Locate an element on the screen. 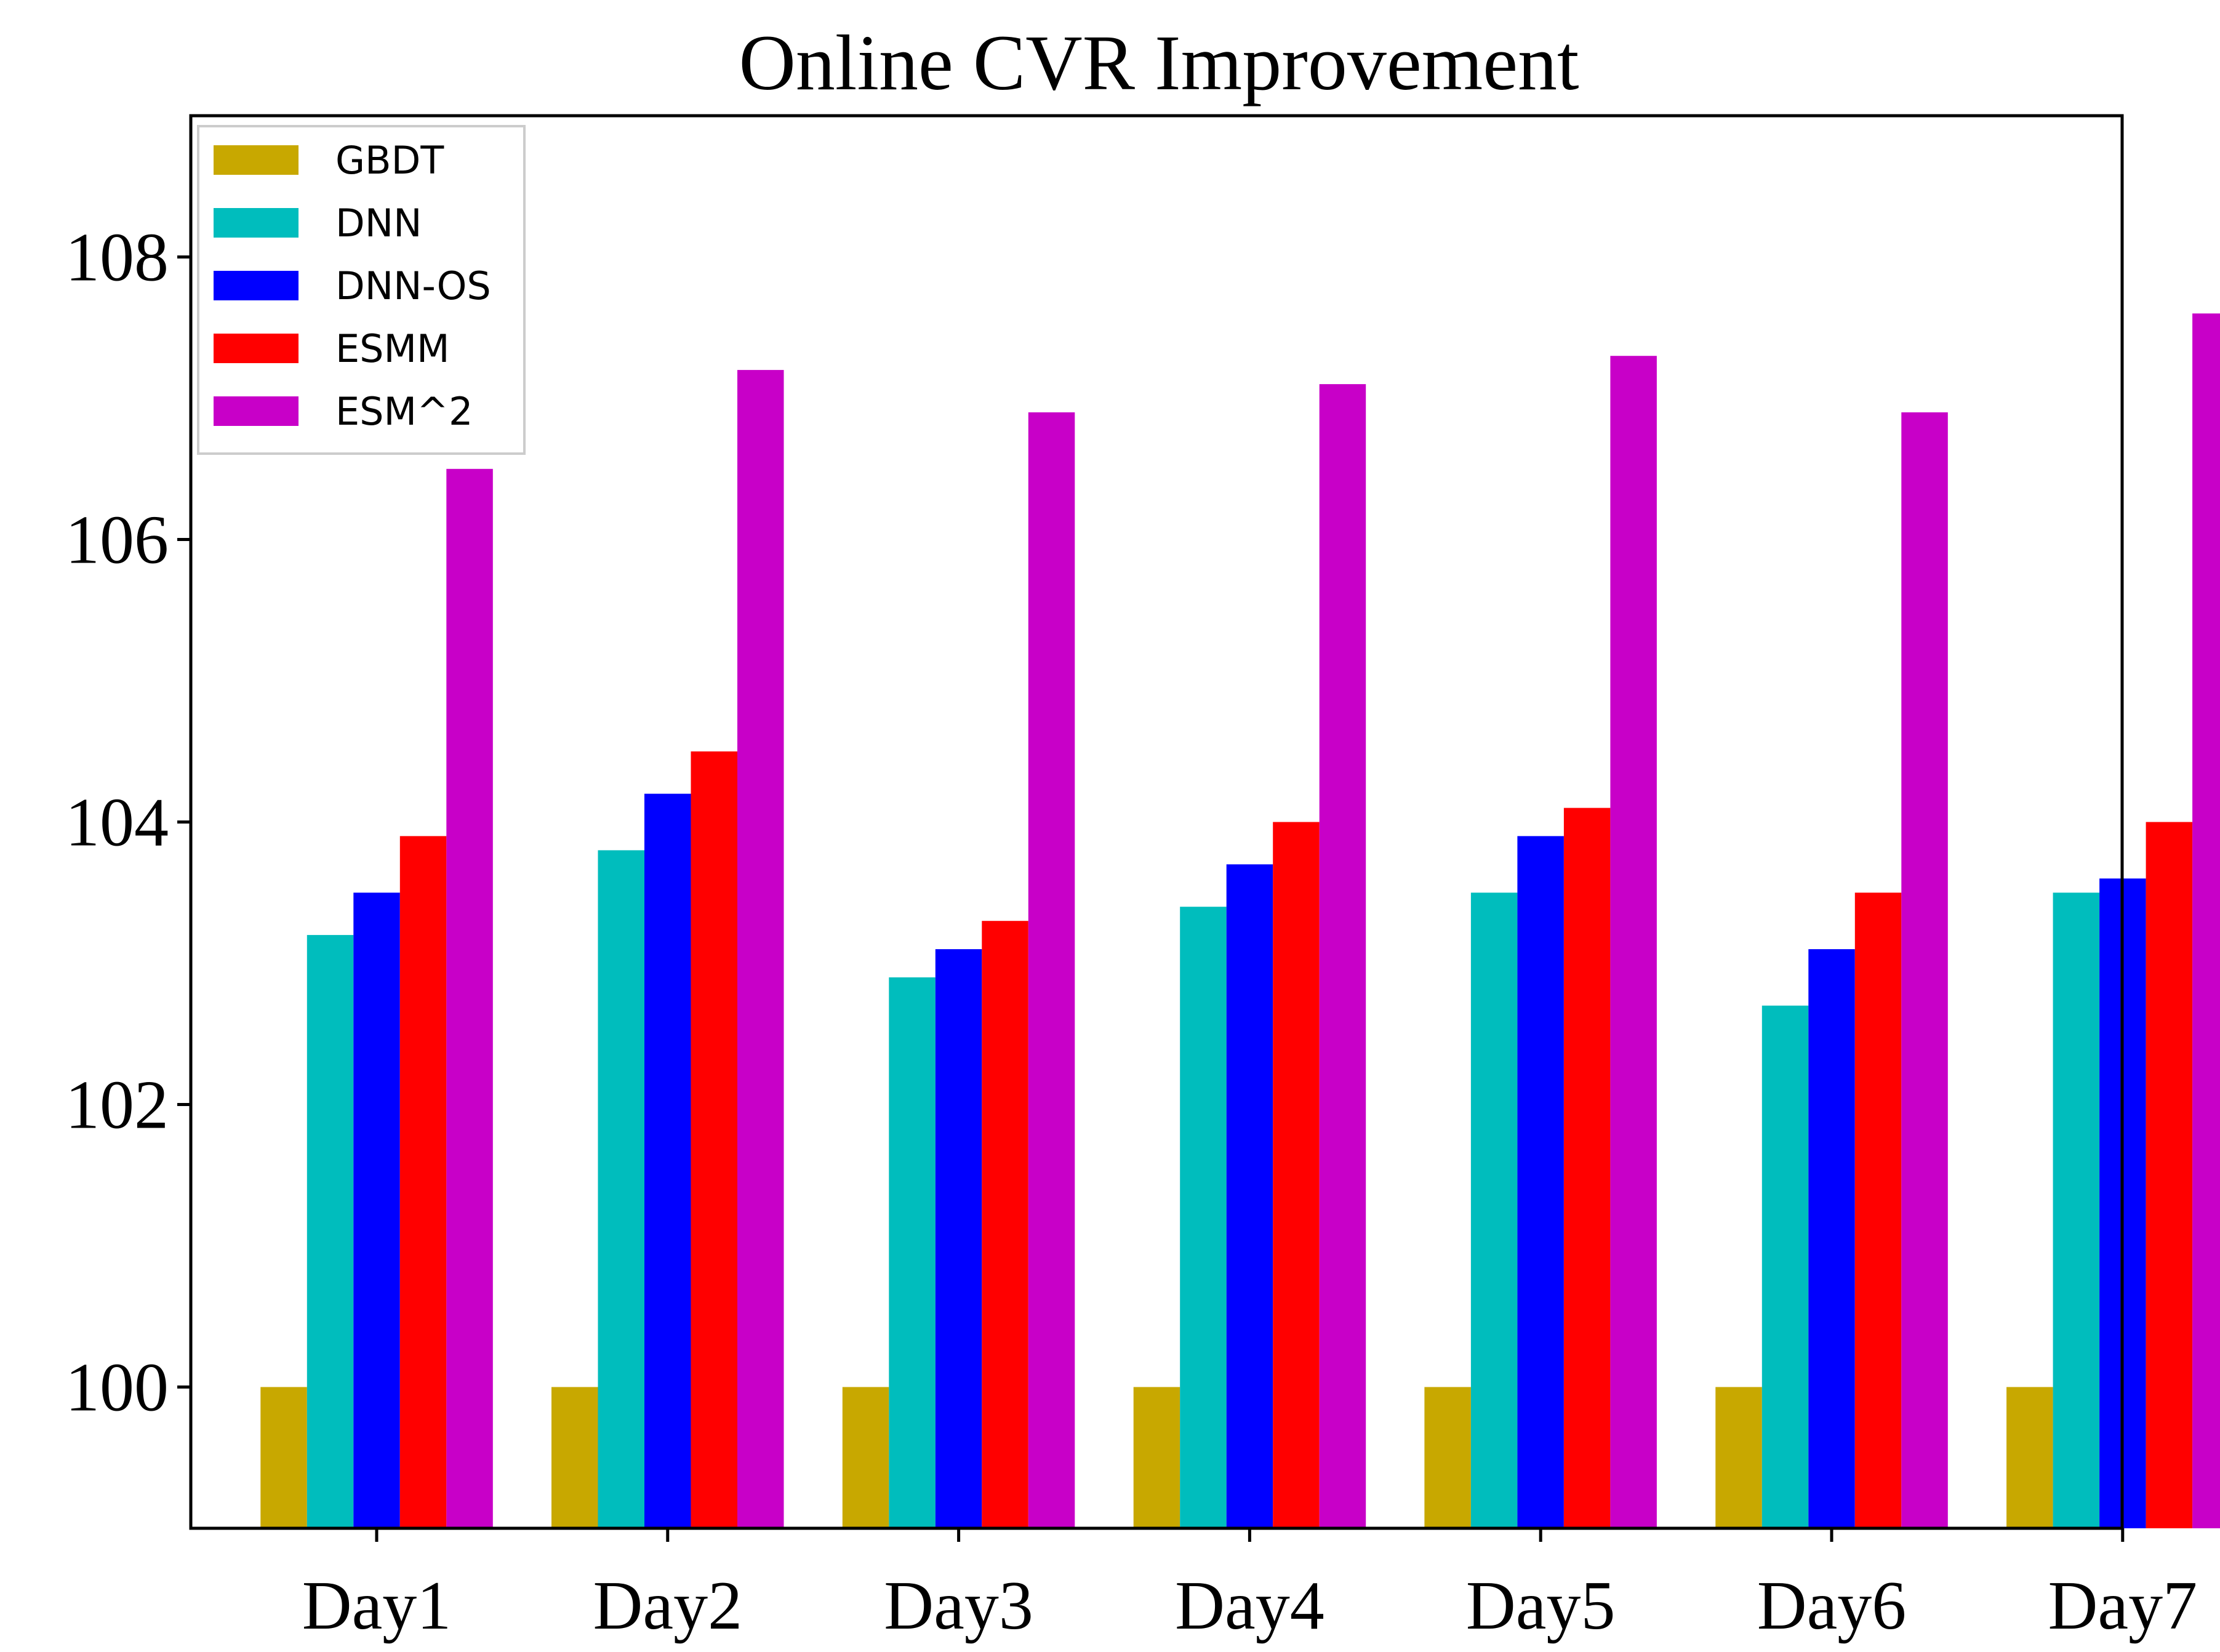 This screenshot has height=1652, width=2220. legend: GBDT DNN DNN-OS ESMM ESM^2 is located at coordinates (361, 290).